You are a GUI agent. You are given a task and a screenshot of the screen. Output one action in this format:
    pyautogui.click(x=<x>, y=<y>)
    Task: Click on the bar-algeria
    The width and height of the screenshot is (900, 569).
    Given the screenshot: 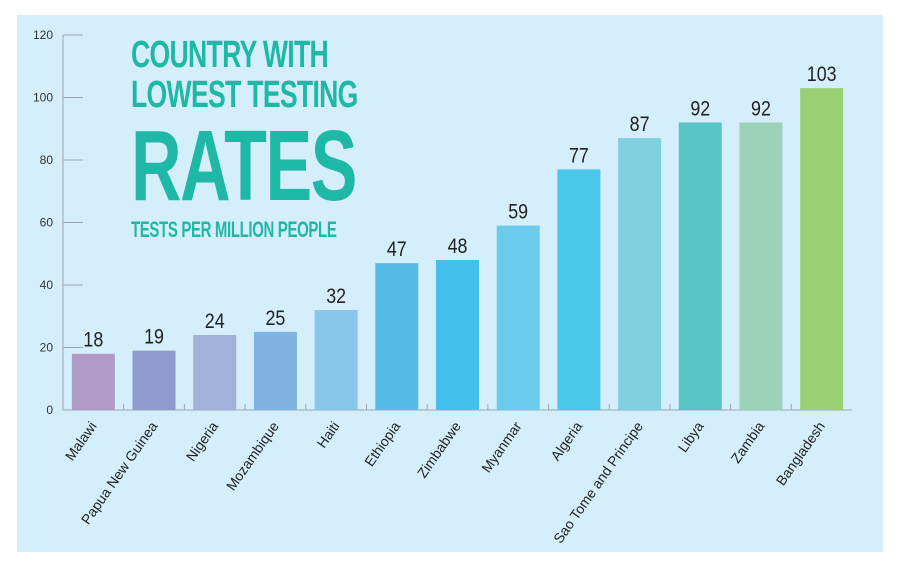 What is the action you would take?
    pyautogui.click(x=579, y=289)
    